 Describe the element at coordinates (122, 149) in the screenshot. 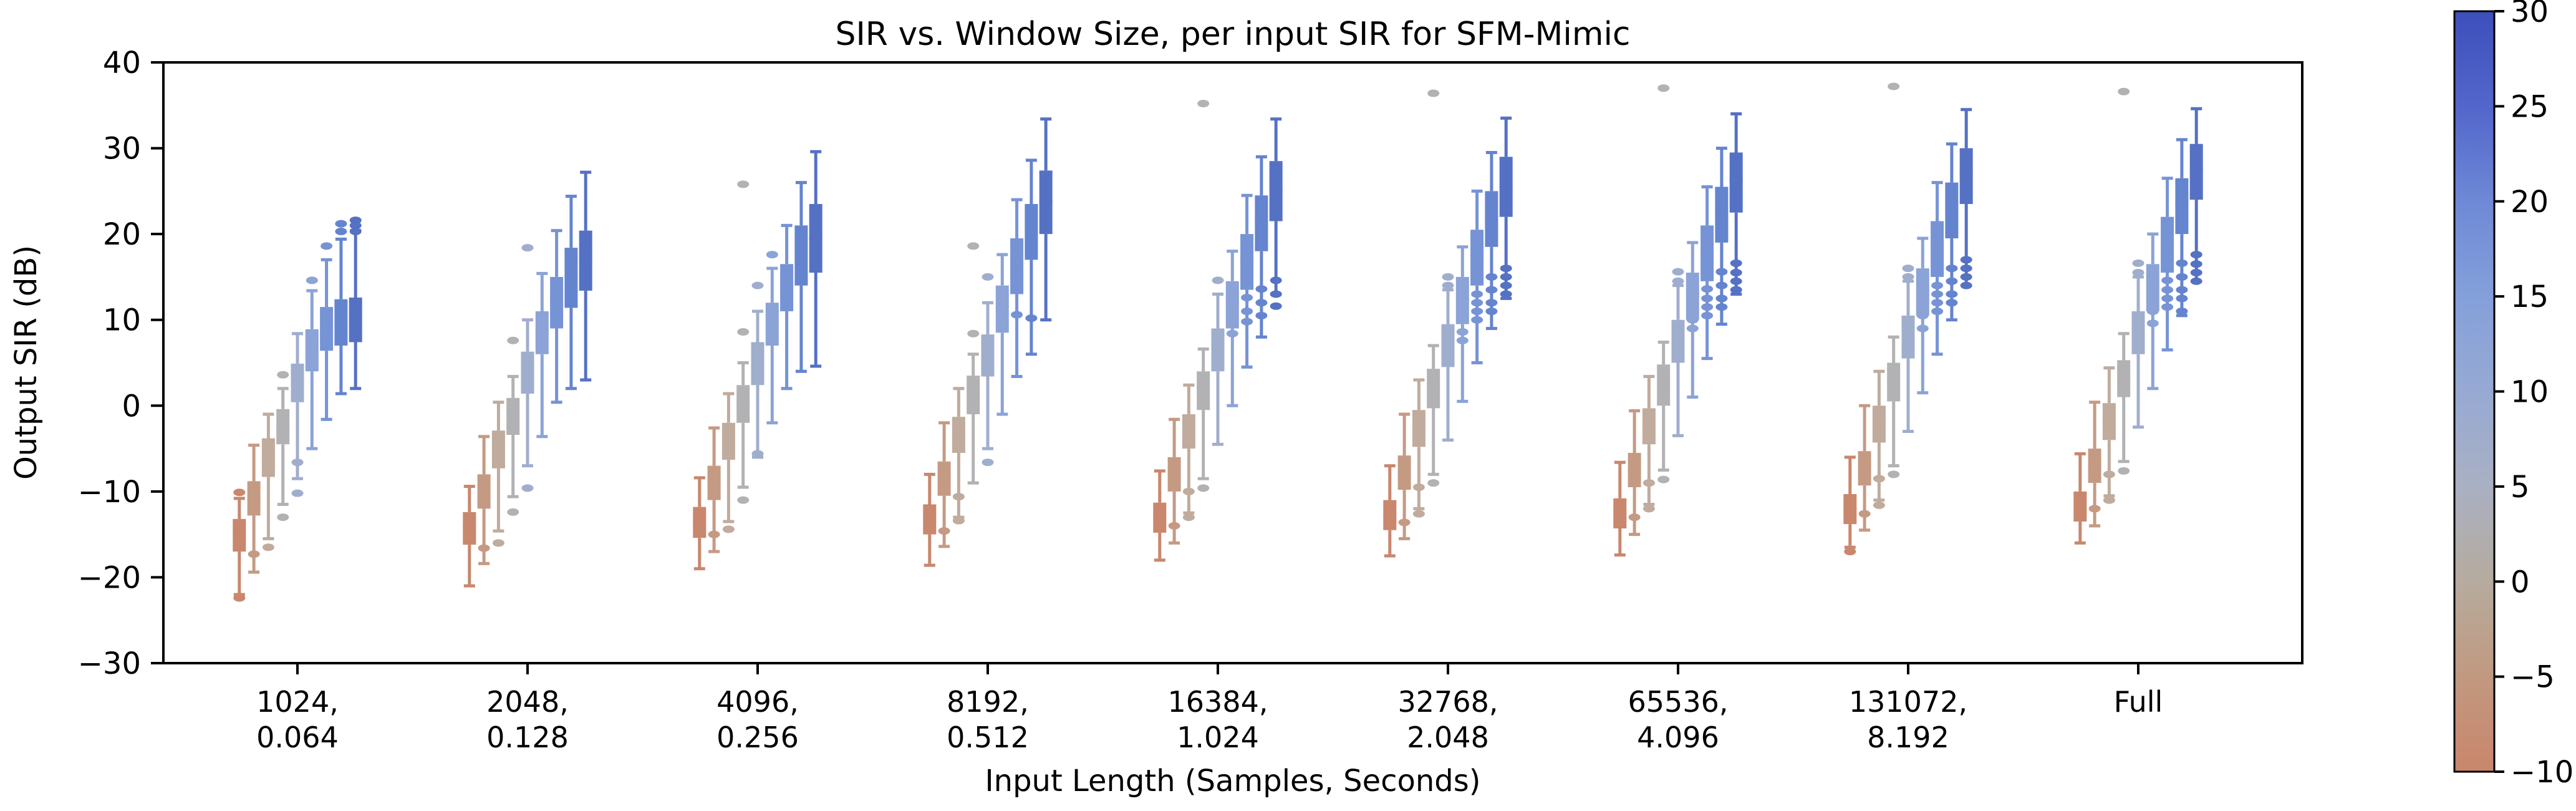

I see `y-tick-label: 30` at that location.